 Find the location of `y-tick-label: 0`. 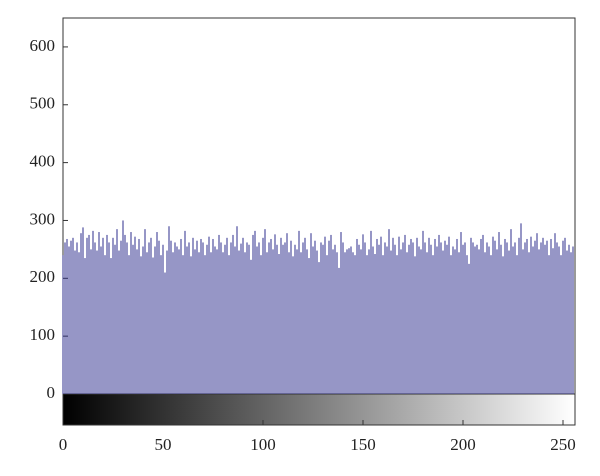

y-tick-label: 0 is located at coordinates (51, 392).